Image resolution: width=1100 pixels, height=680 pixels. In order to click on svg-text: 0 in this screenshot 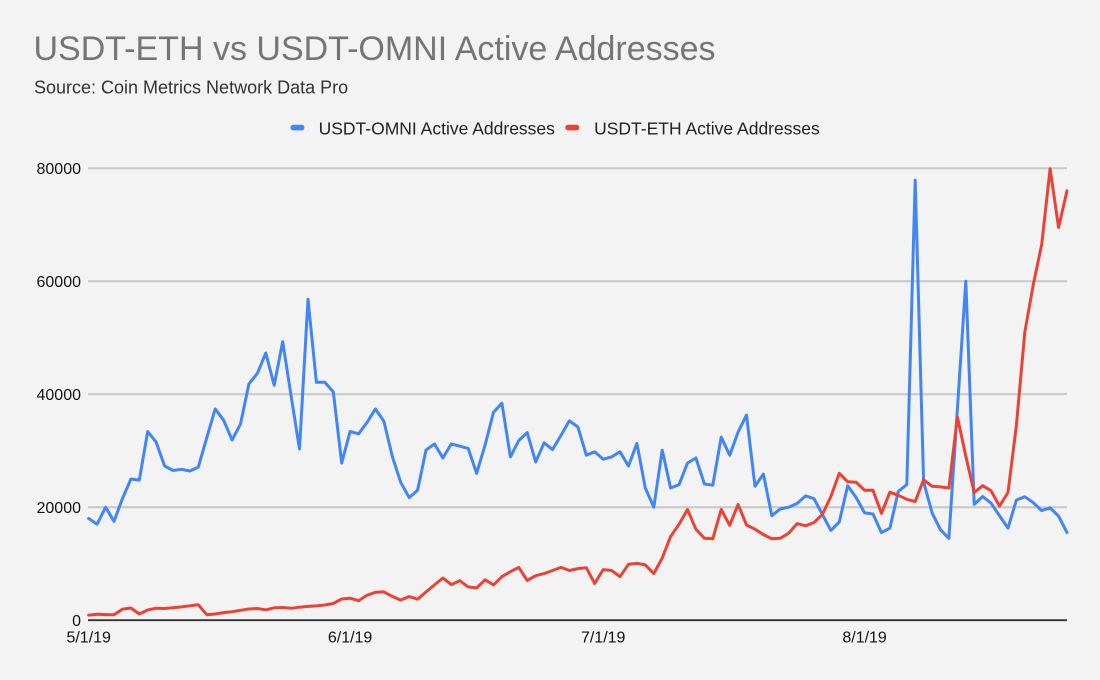, I will do `click(76, 621)`.